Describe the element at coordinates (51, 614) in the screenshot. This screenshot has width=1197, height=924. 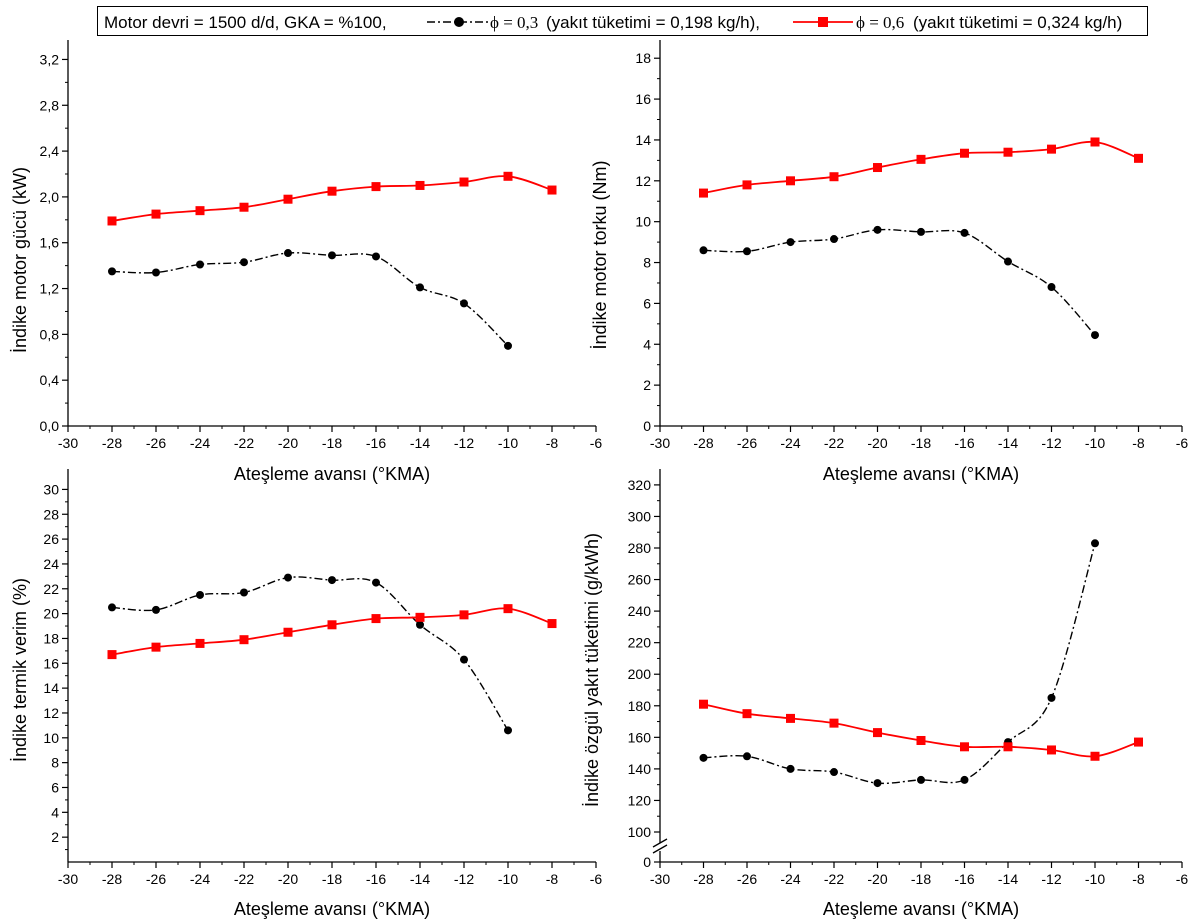
I see `y-tick-label: 20` at that location.